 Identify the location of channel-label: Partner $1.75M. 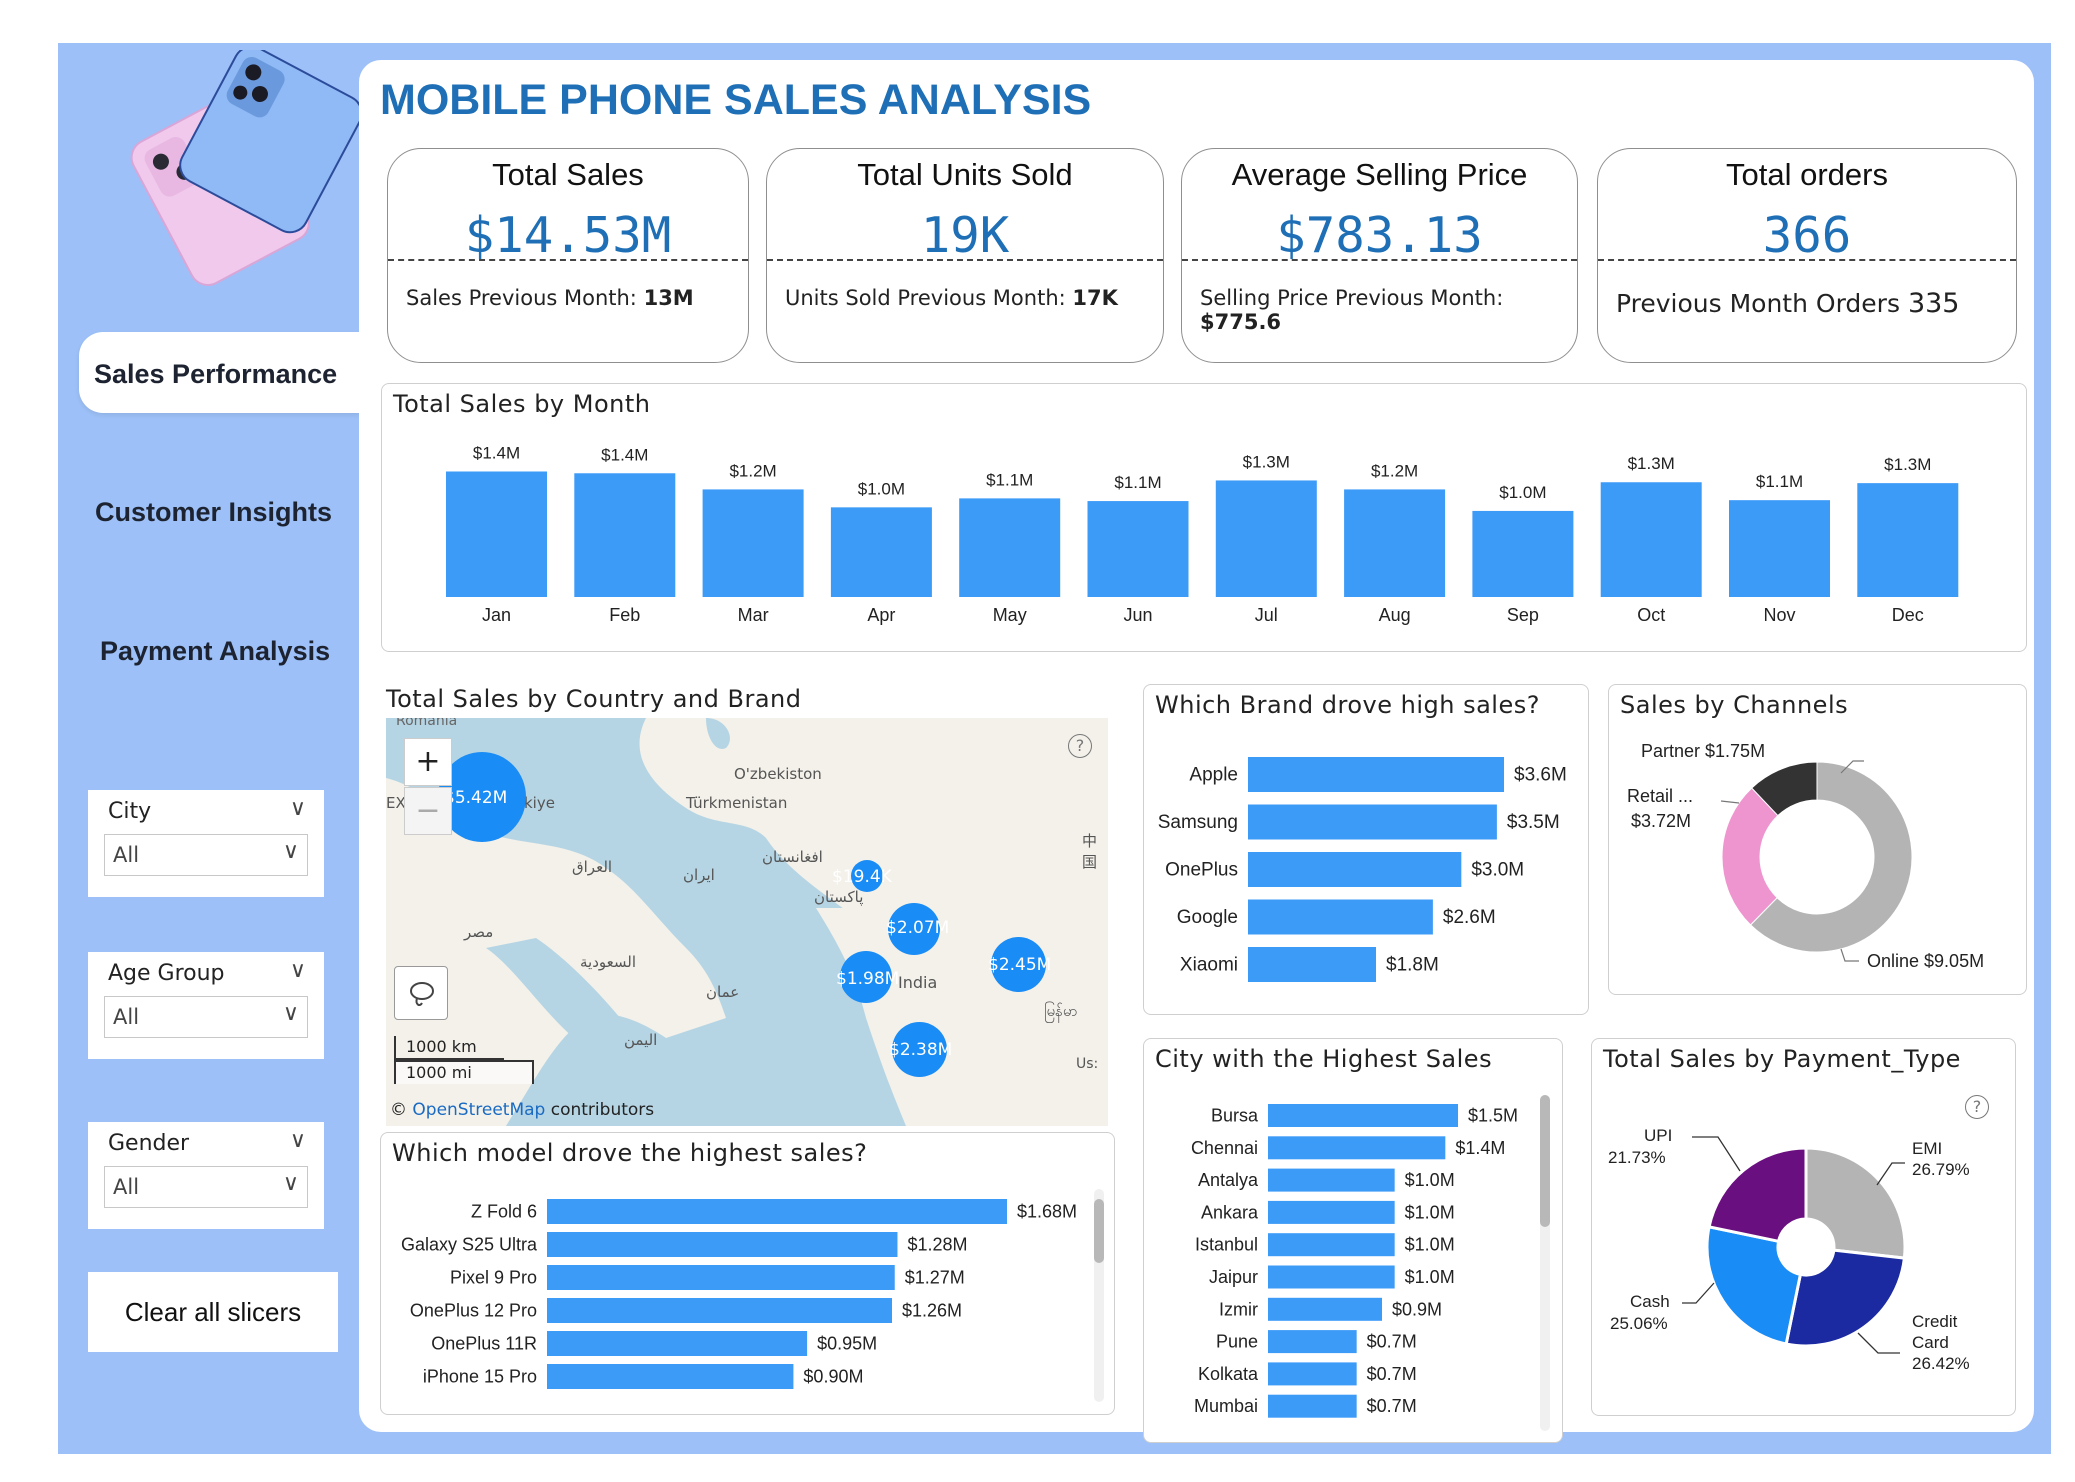
(1703, 751).